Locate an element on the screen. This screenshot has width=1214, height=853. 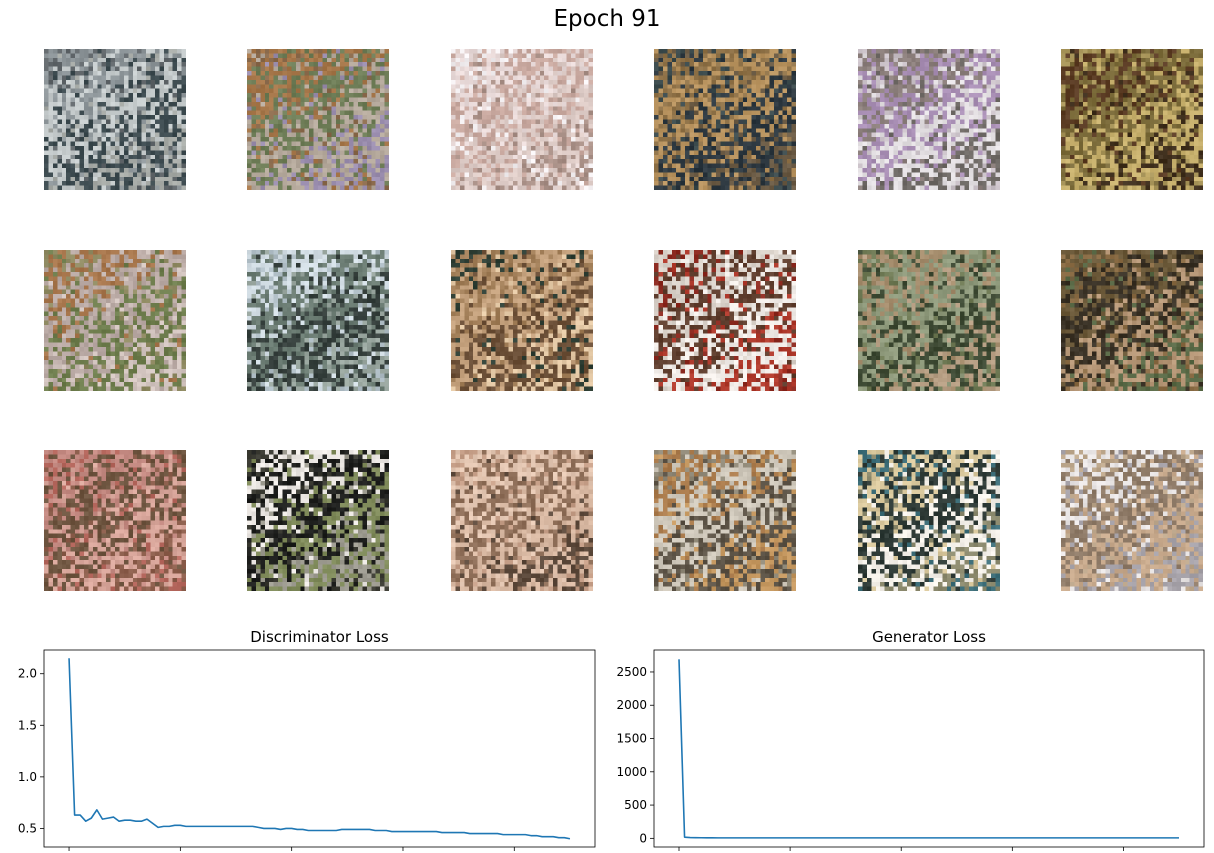
y-tick-label: 1500 is located at coordinates (631, 739).